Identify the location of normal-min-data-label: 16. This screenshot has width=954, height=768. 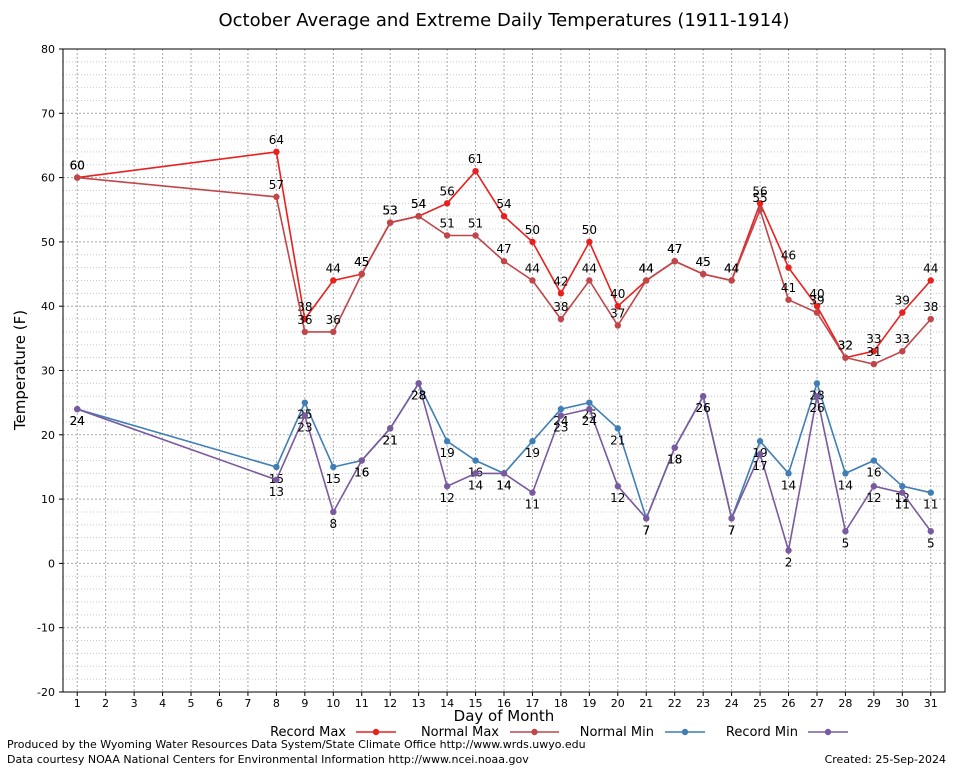
(873, 473).